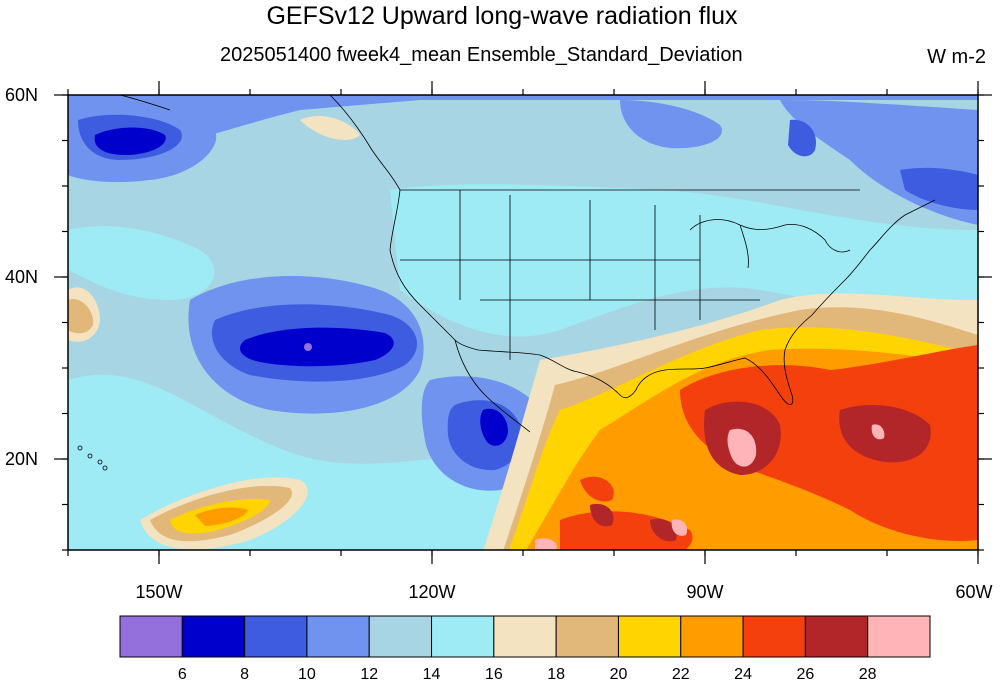 Image resolution: width=1004 pixels, height=683 pixels. Describe the element at coordinates (369, 674) in the screenshot. I see `colorbar-label: 12` at that location.